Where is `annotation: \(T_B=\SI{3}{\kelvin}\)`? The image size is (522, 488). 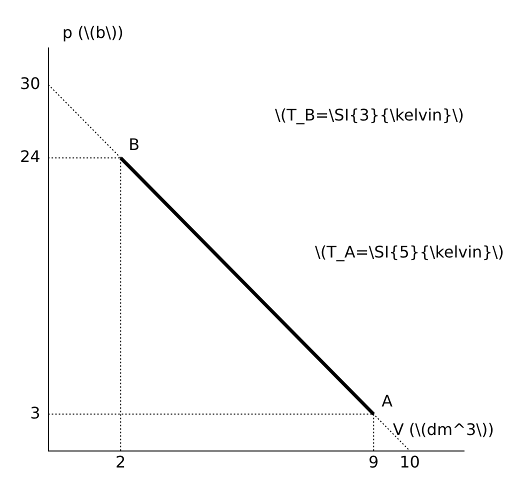 annotation: \(T_B=\SI{3}{\kelvin}\) is located at coordinates (369, 115).